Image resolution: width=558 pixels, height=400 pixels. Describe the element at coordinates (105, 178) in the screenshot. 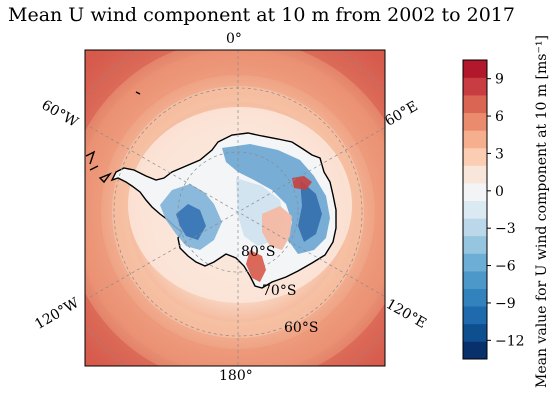

I see `peninsula-tip` at that location.